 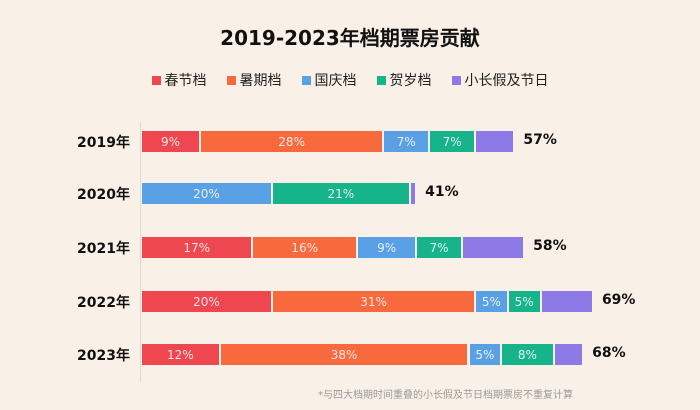 I want to click on legend-item: 小长假及节日, so click(x=500, y=80).